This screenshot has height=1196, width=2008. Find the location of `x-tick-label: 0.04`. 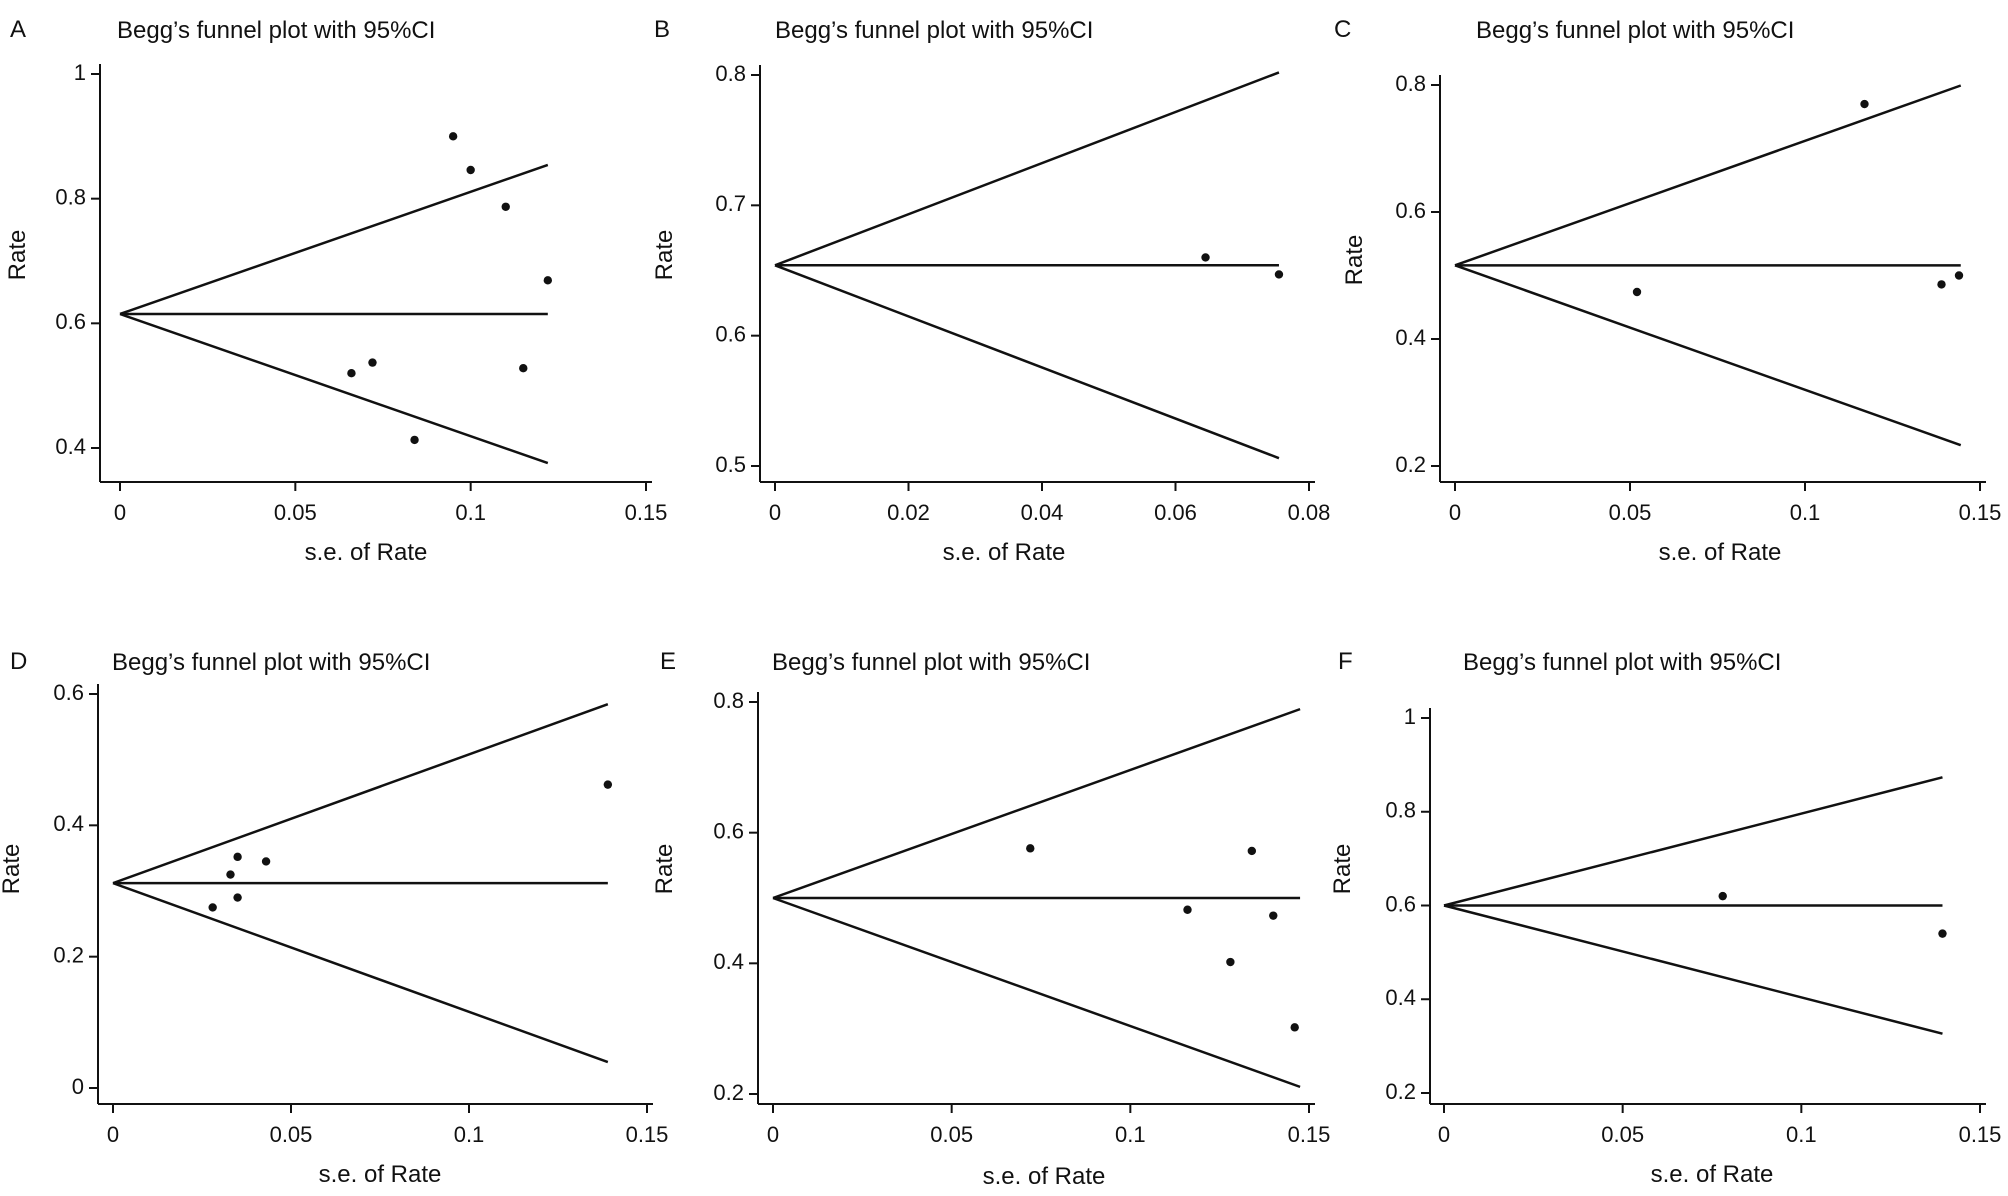

x-tick-label: 0.04 is located at coordinates (1042, 512).